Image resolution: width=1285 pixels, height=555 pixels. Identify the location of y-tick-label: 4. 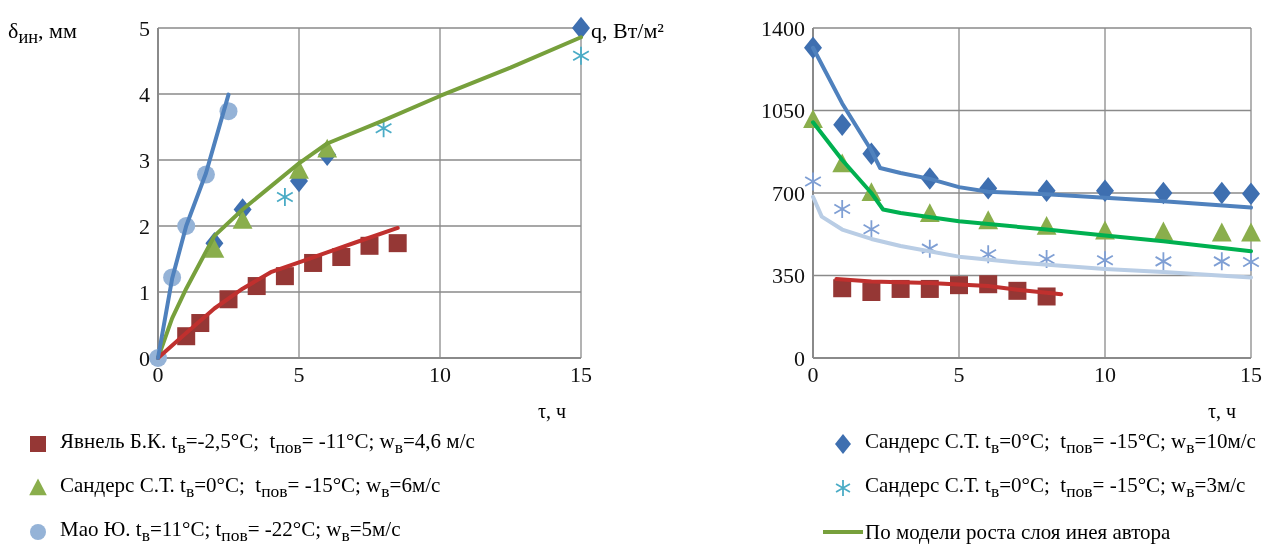
(144, 94).